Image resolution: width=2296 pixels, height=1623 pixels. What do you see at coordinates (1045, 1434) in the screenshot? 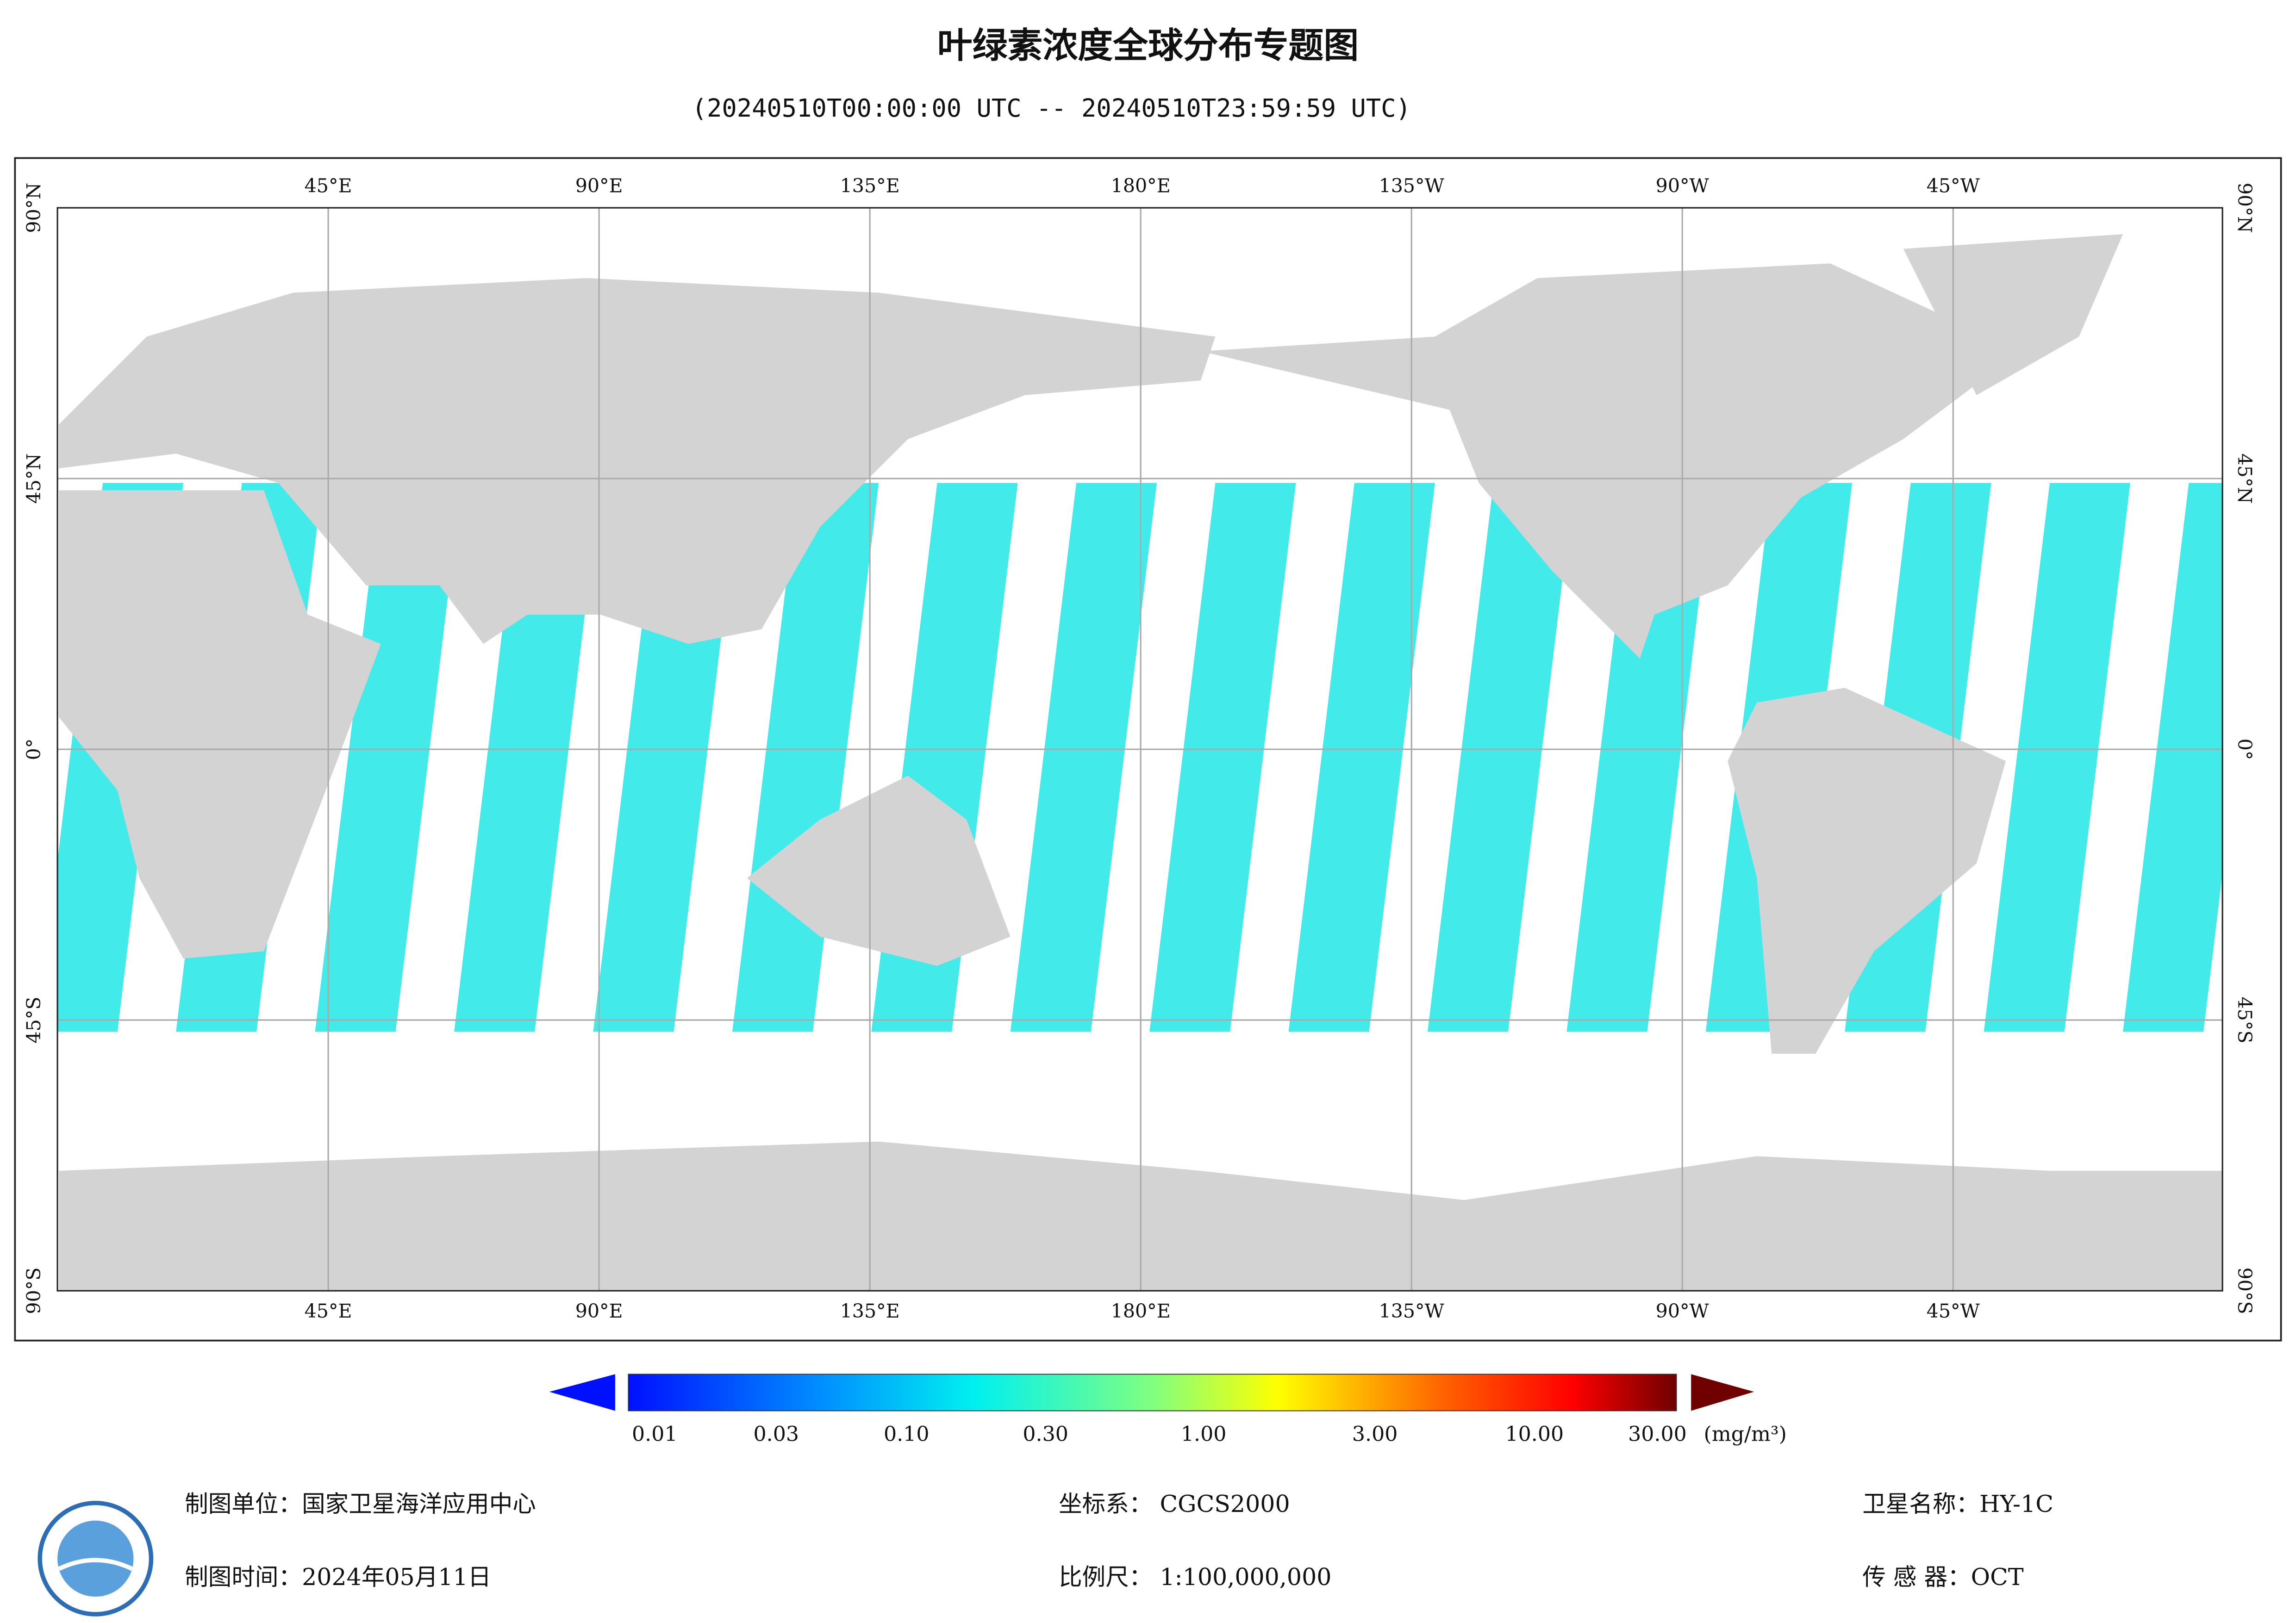
I see `colorbar-tick-label: 0.30` at bounding box center [1045, 1434].